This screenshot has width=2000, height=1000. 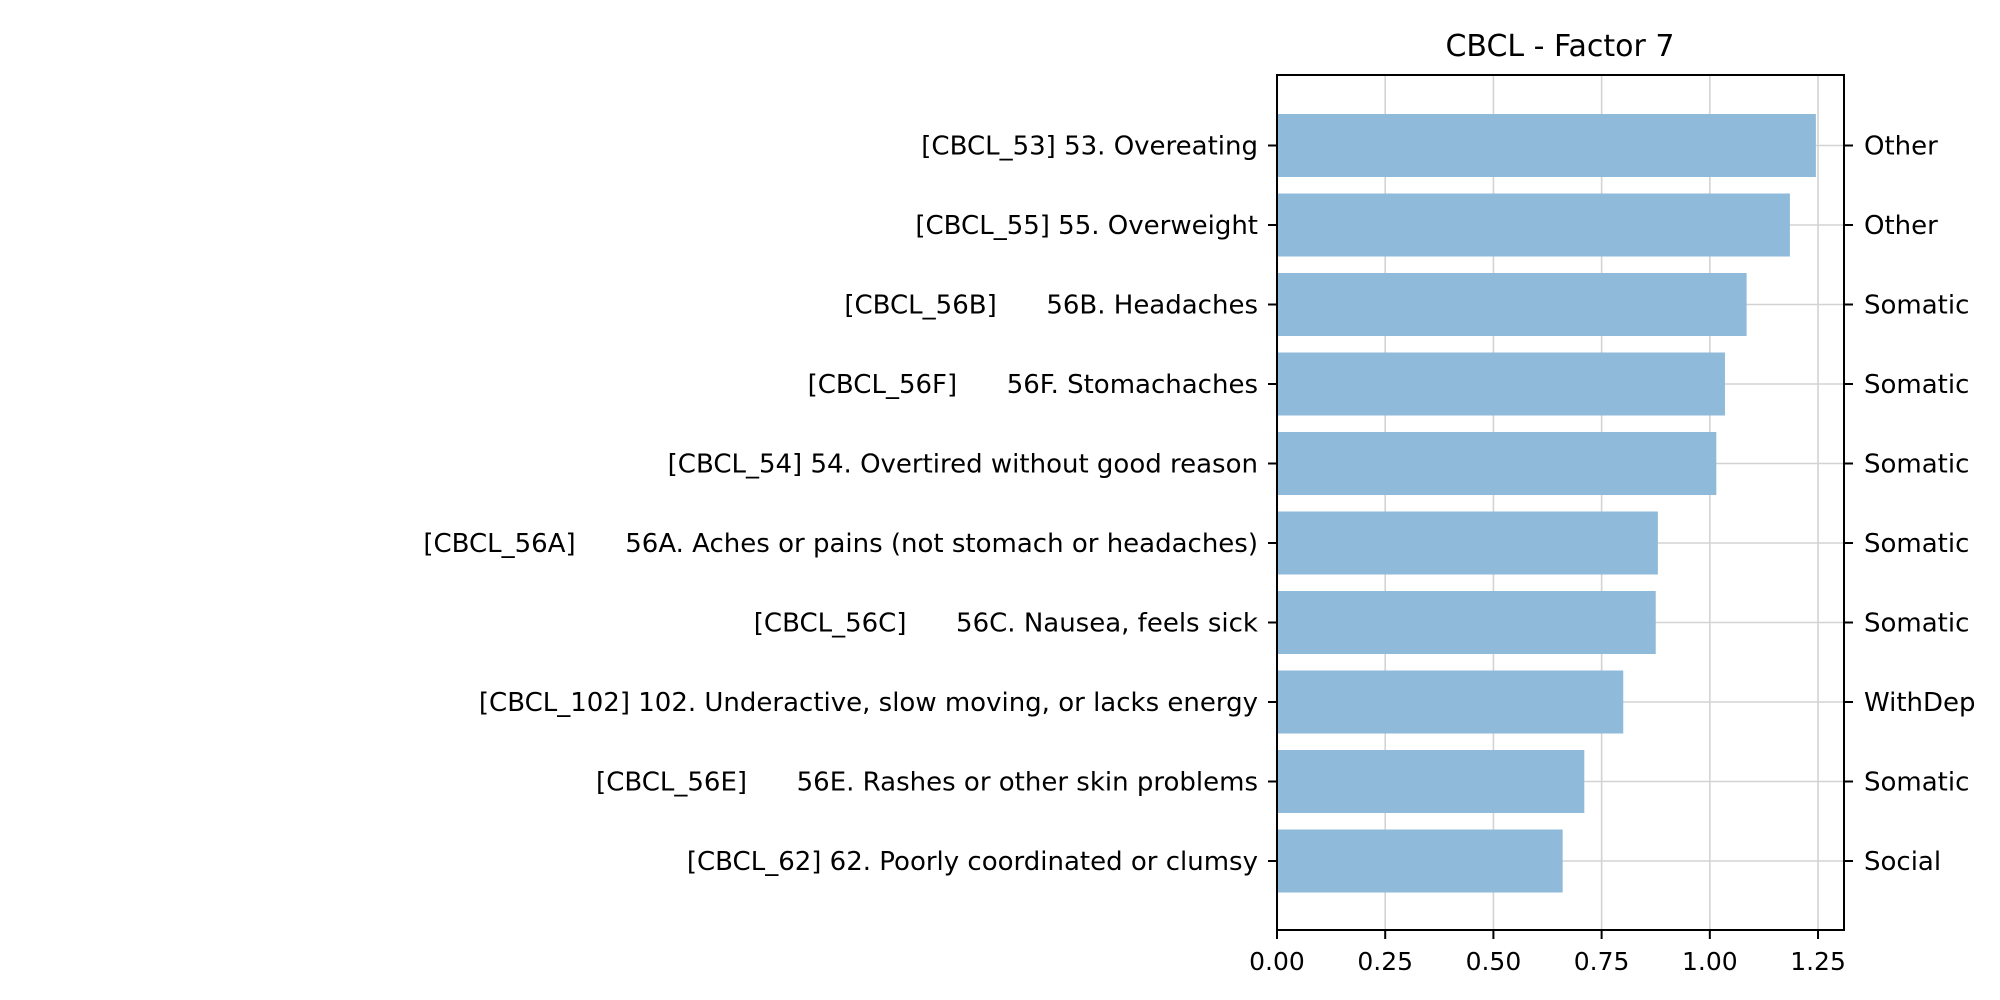 I want to click on x-tick-label: 0.25, so click(x=1385, y=961).